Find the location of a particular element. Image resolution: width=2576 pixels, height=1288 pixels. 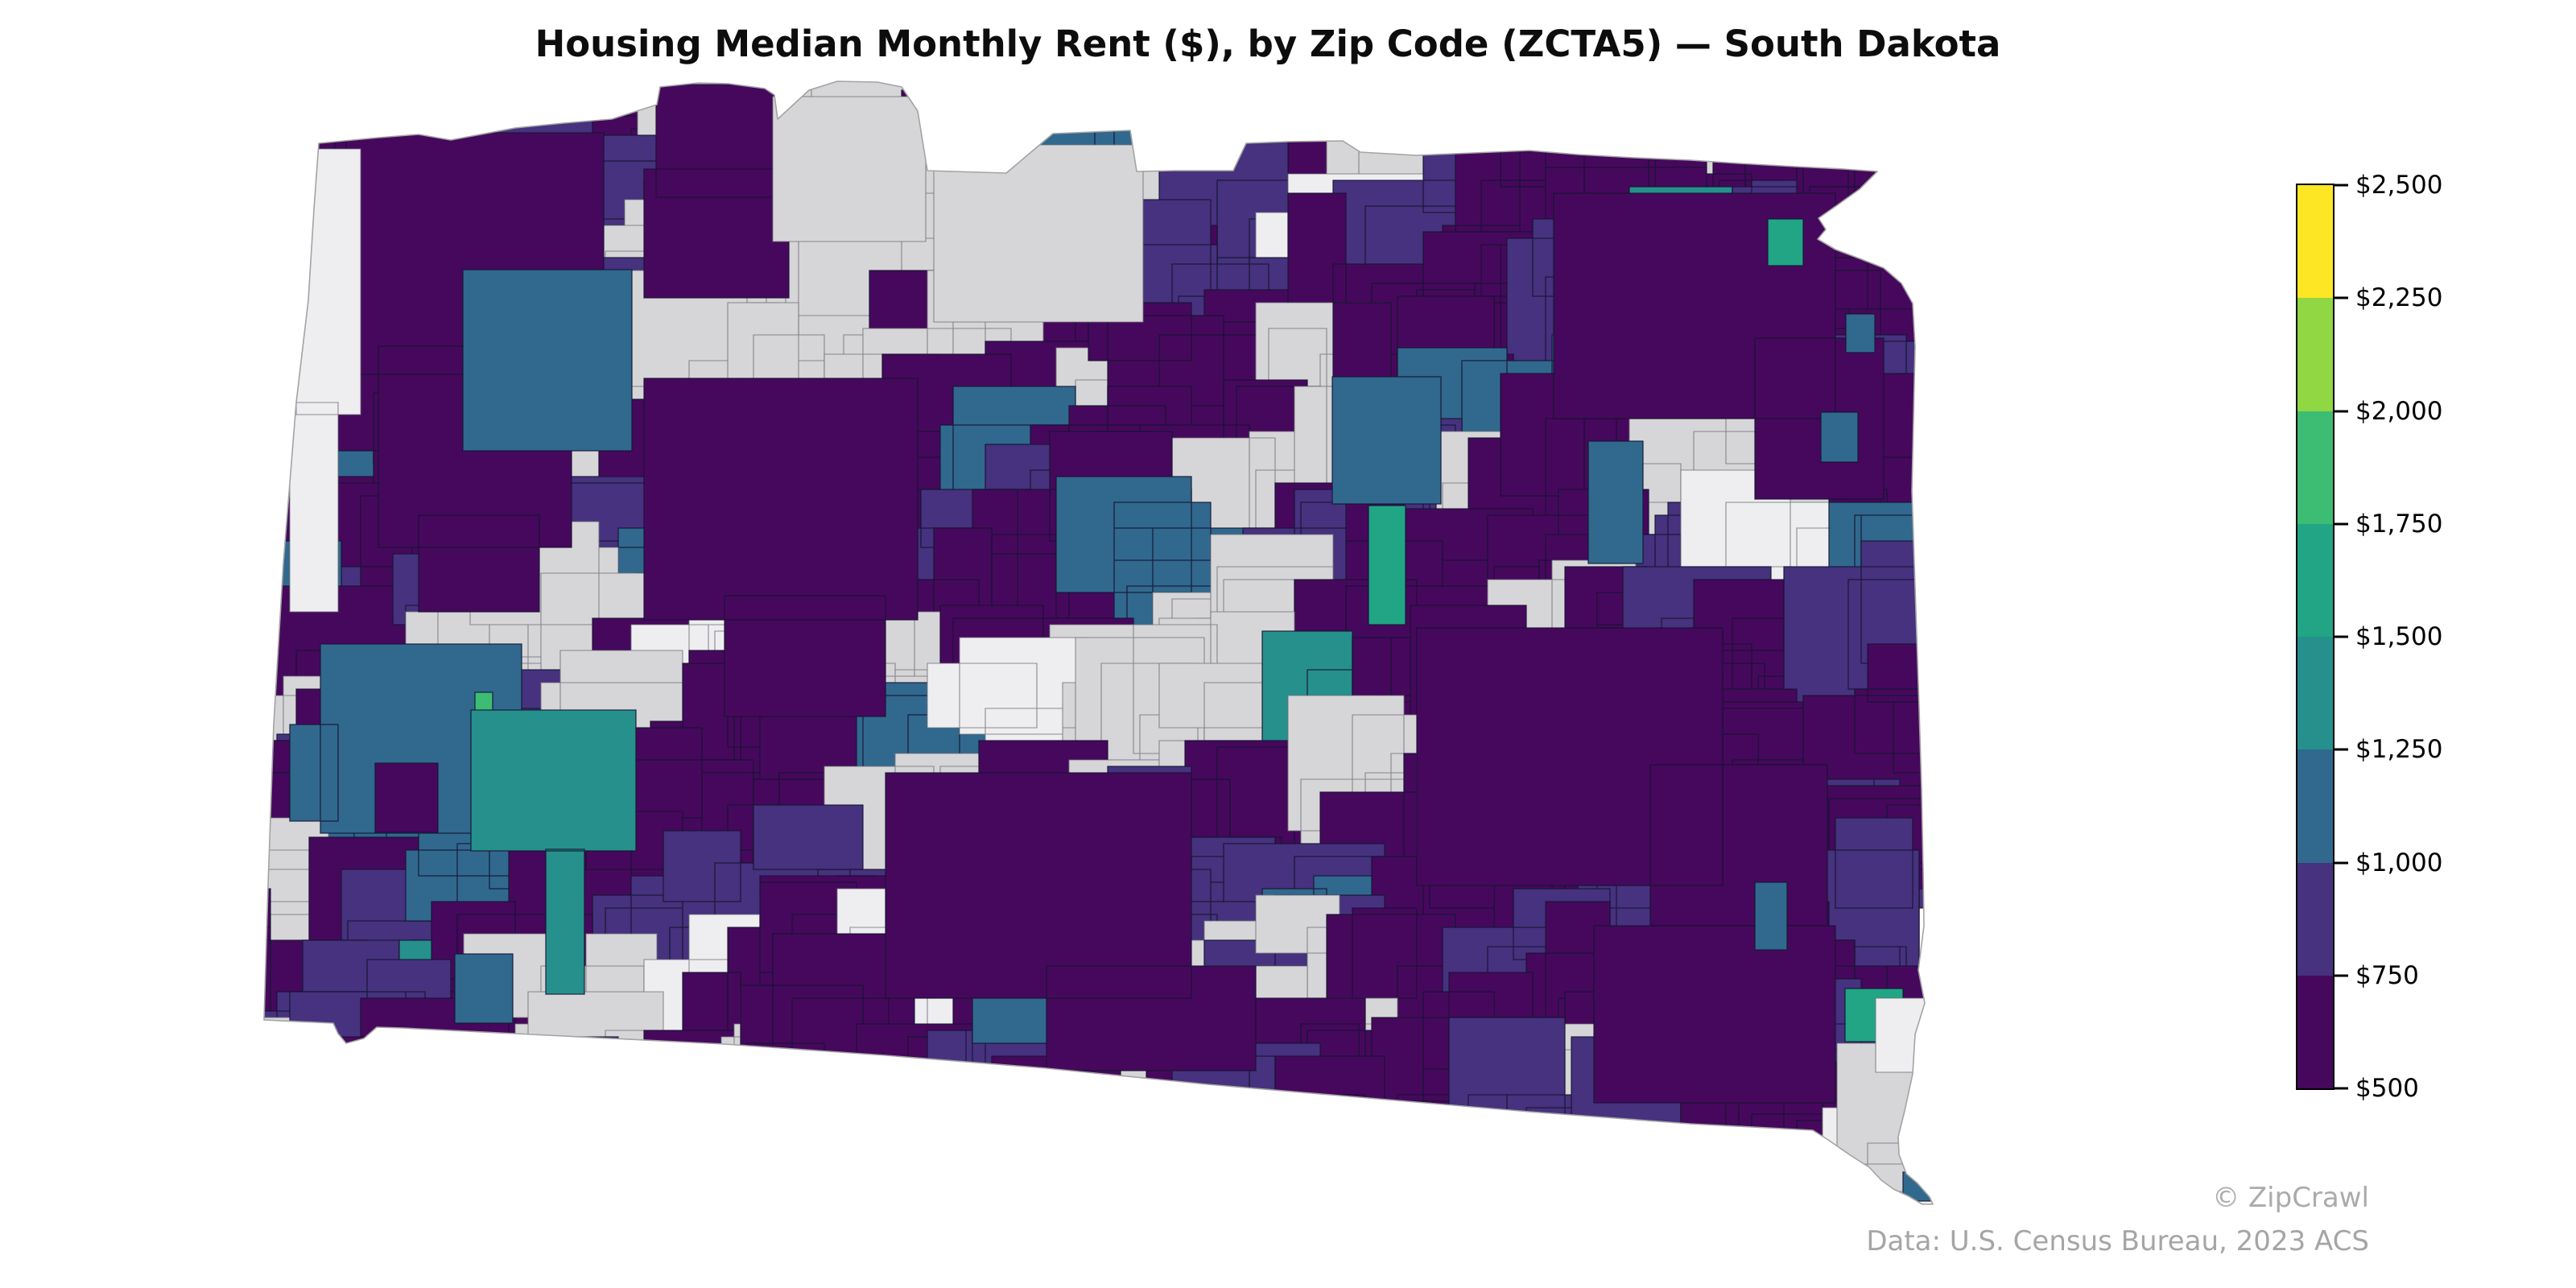

colorbar-tick-label: $1,000 is located at coordinates (2399, 862).